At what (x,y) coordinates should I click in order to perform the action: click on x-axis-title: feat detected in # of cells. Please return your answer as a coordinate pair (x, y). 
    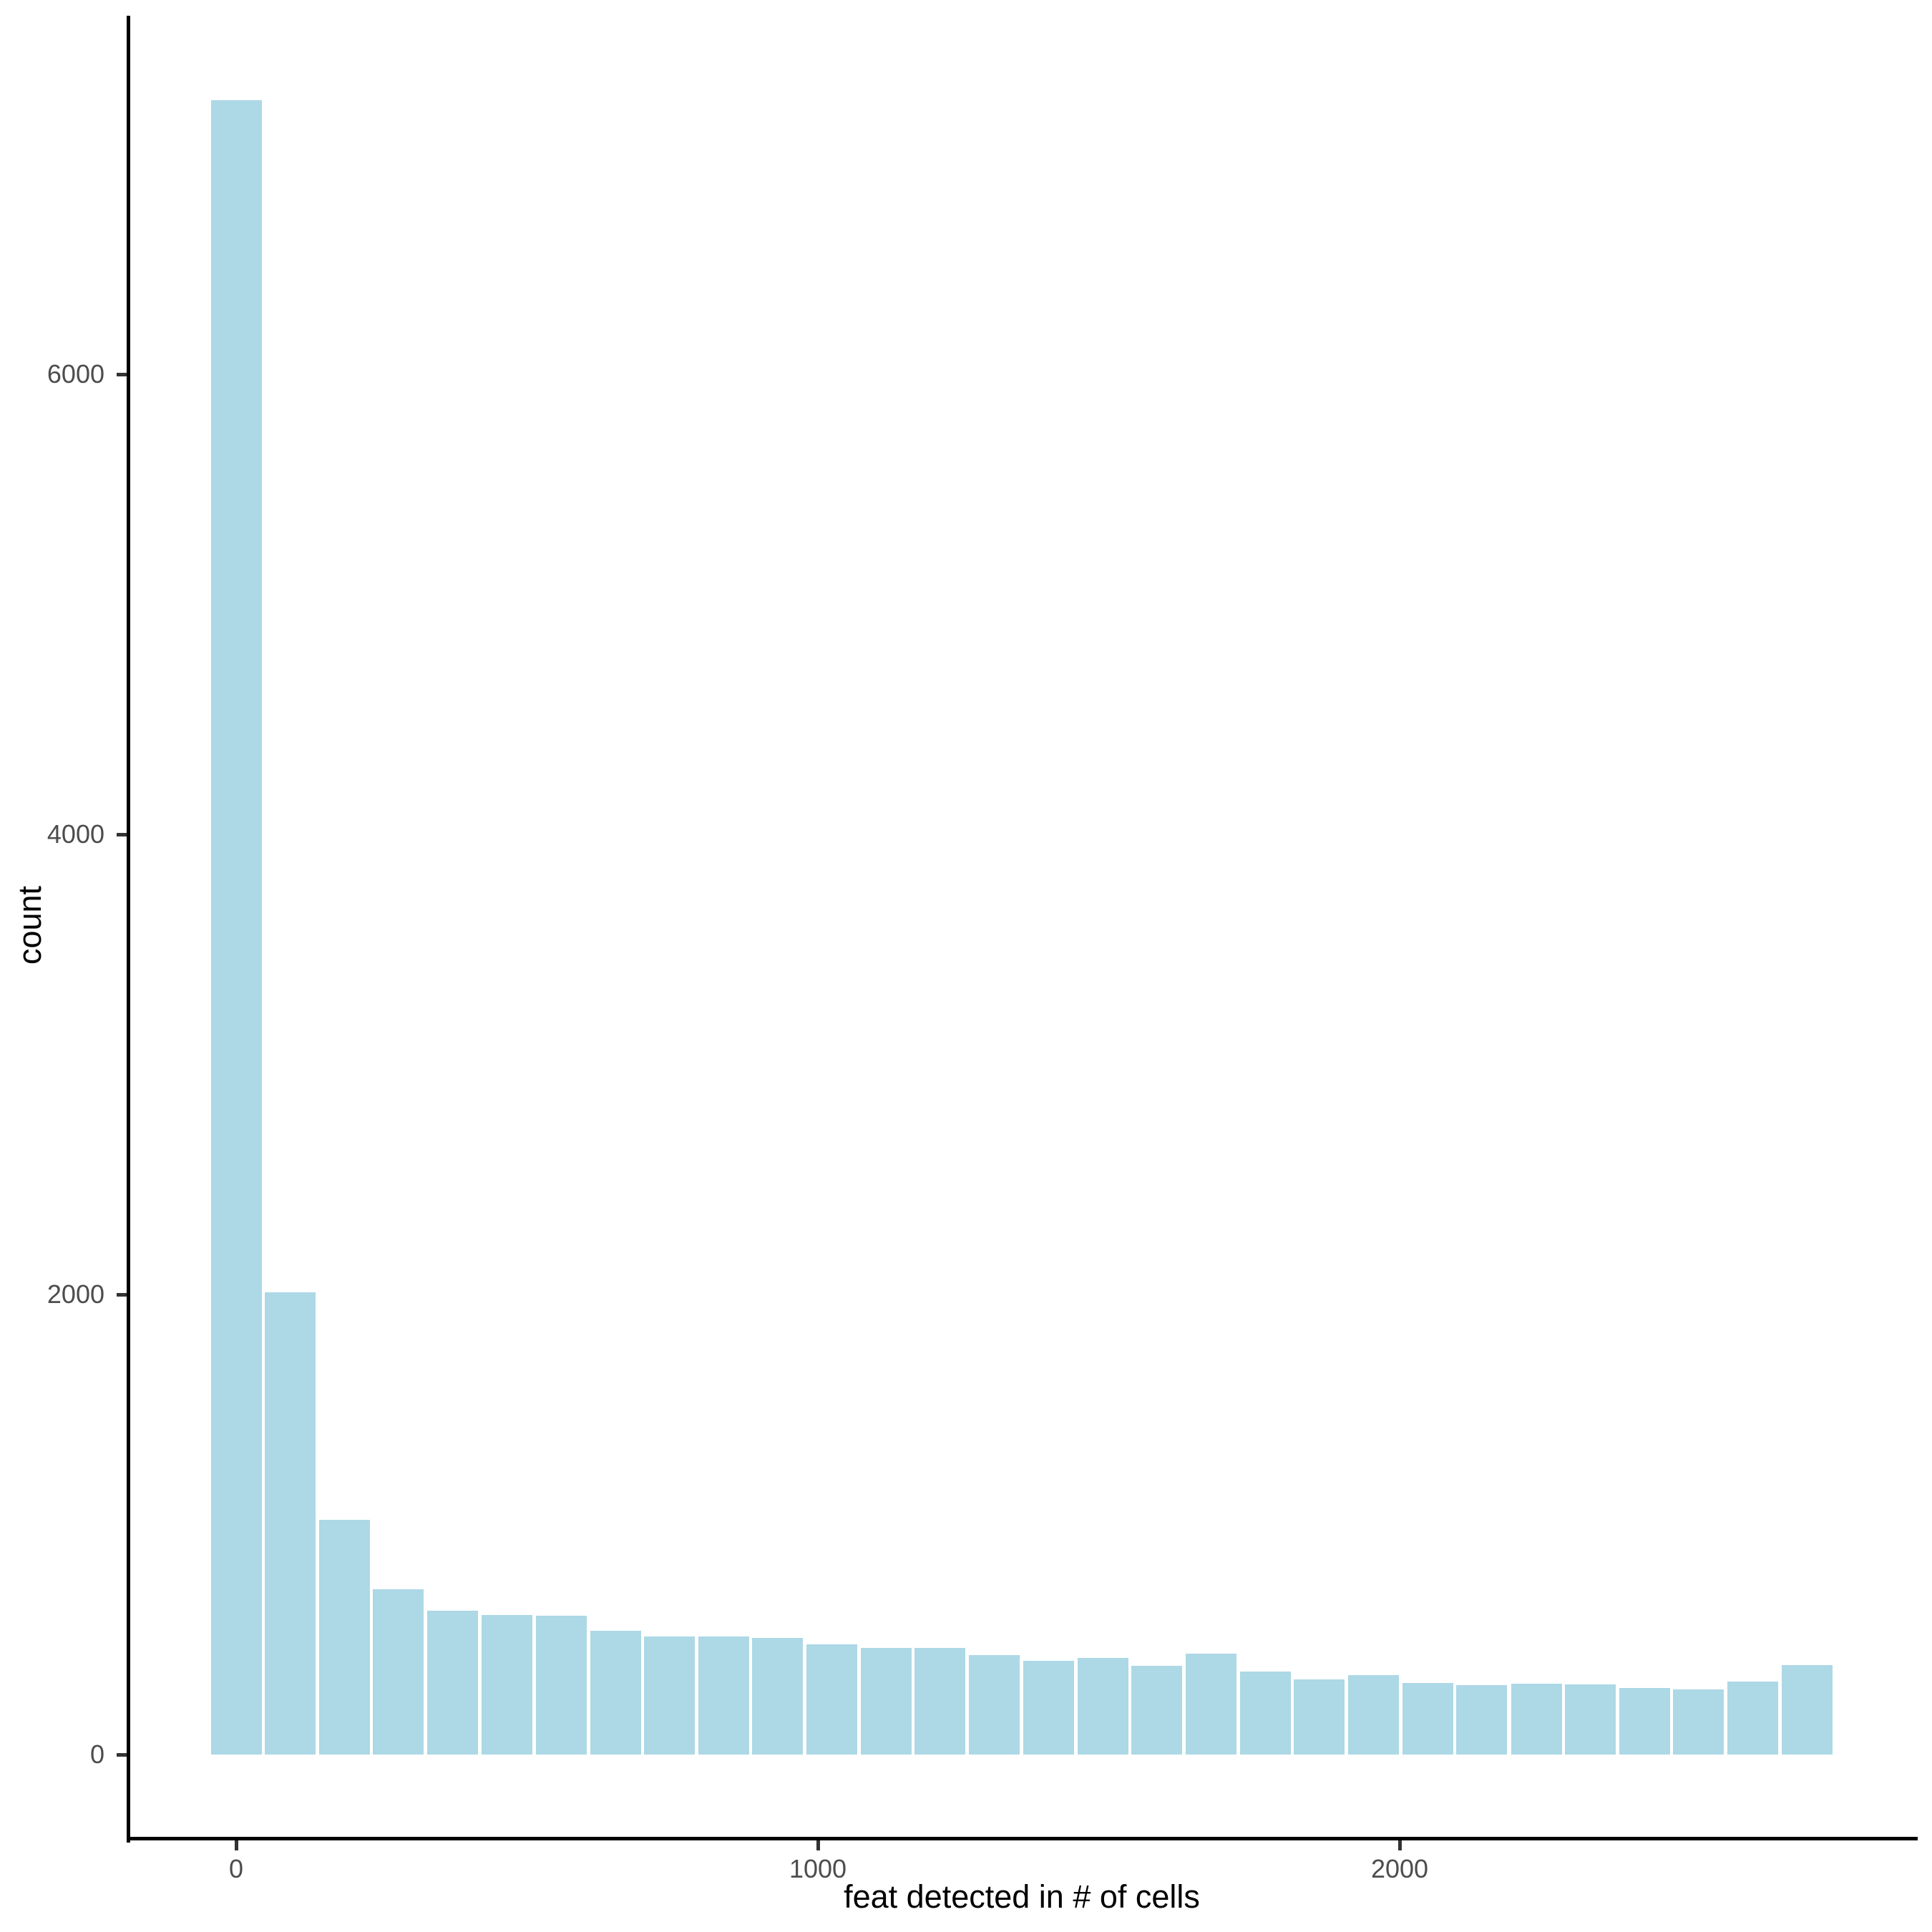
    Looking at the image, I should click on (1022, 1896).